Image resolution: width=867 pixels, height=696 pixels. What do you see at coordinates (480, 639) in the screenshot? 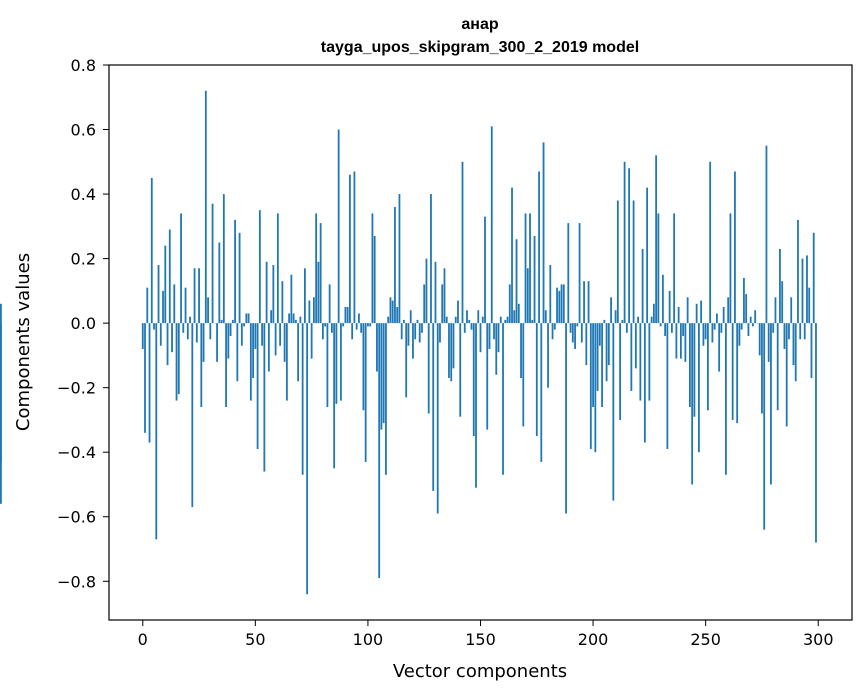
I see `x-tick-label: 150` at bounding box center [480, 639].